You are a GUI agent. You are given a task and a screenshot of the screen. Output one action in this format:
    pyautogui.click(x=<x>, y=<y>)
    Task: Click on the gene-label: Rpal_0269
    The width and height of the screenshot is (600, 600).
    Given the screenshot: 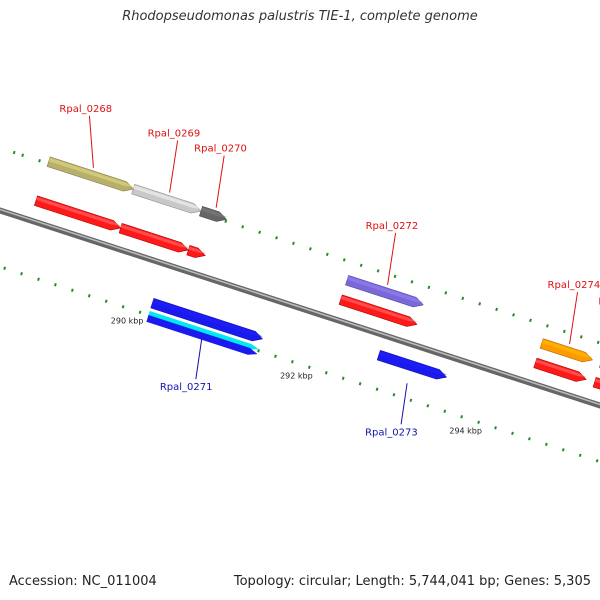 What is the action you would take?
    pyautogui.click(x=174, y=134)
    